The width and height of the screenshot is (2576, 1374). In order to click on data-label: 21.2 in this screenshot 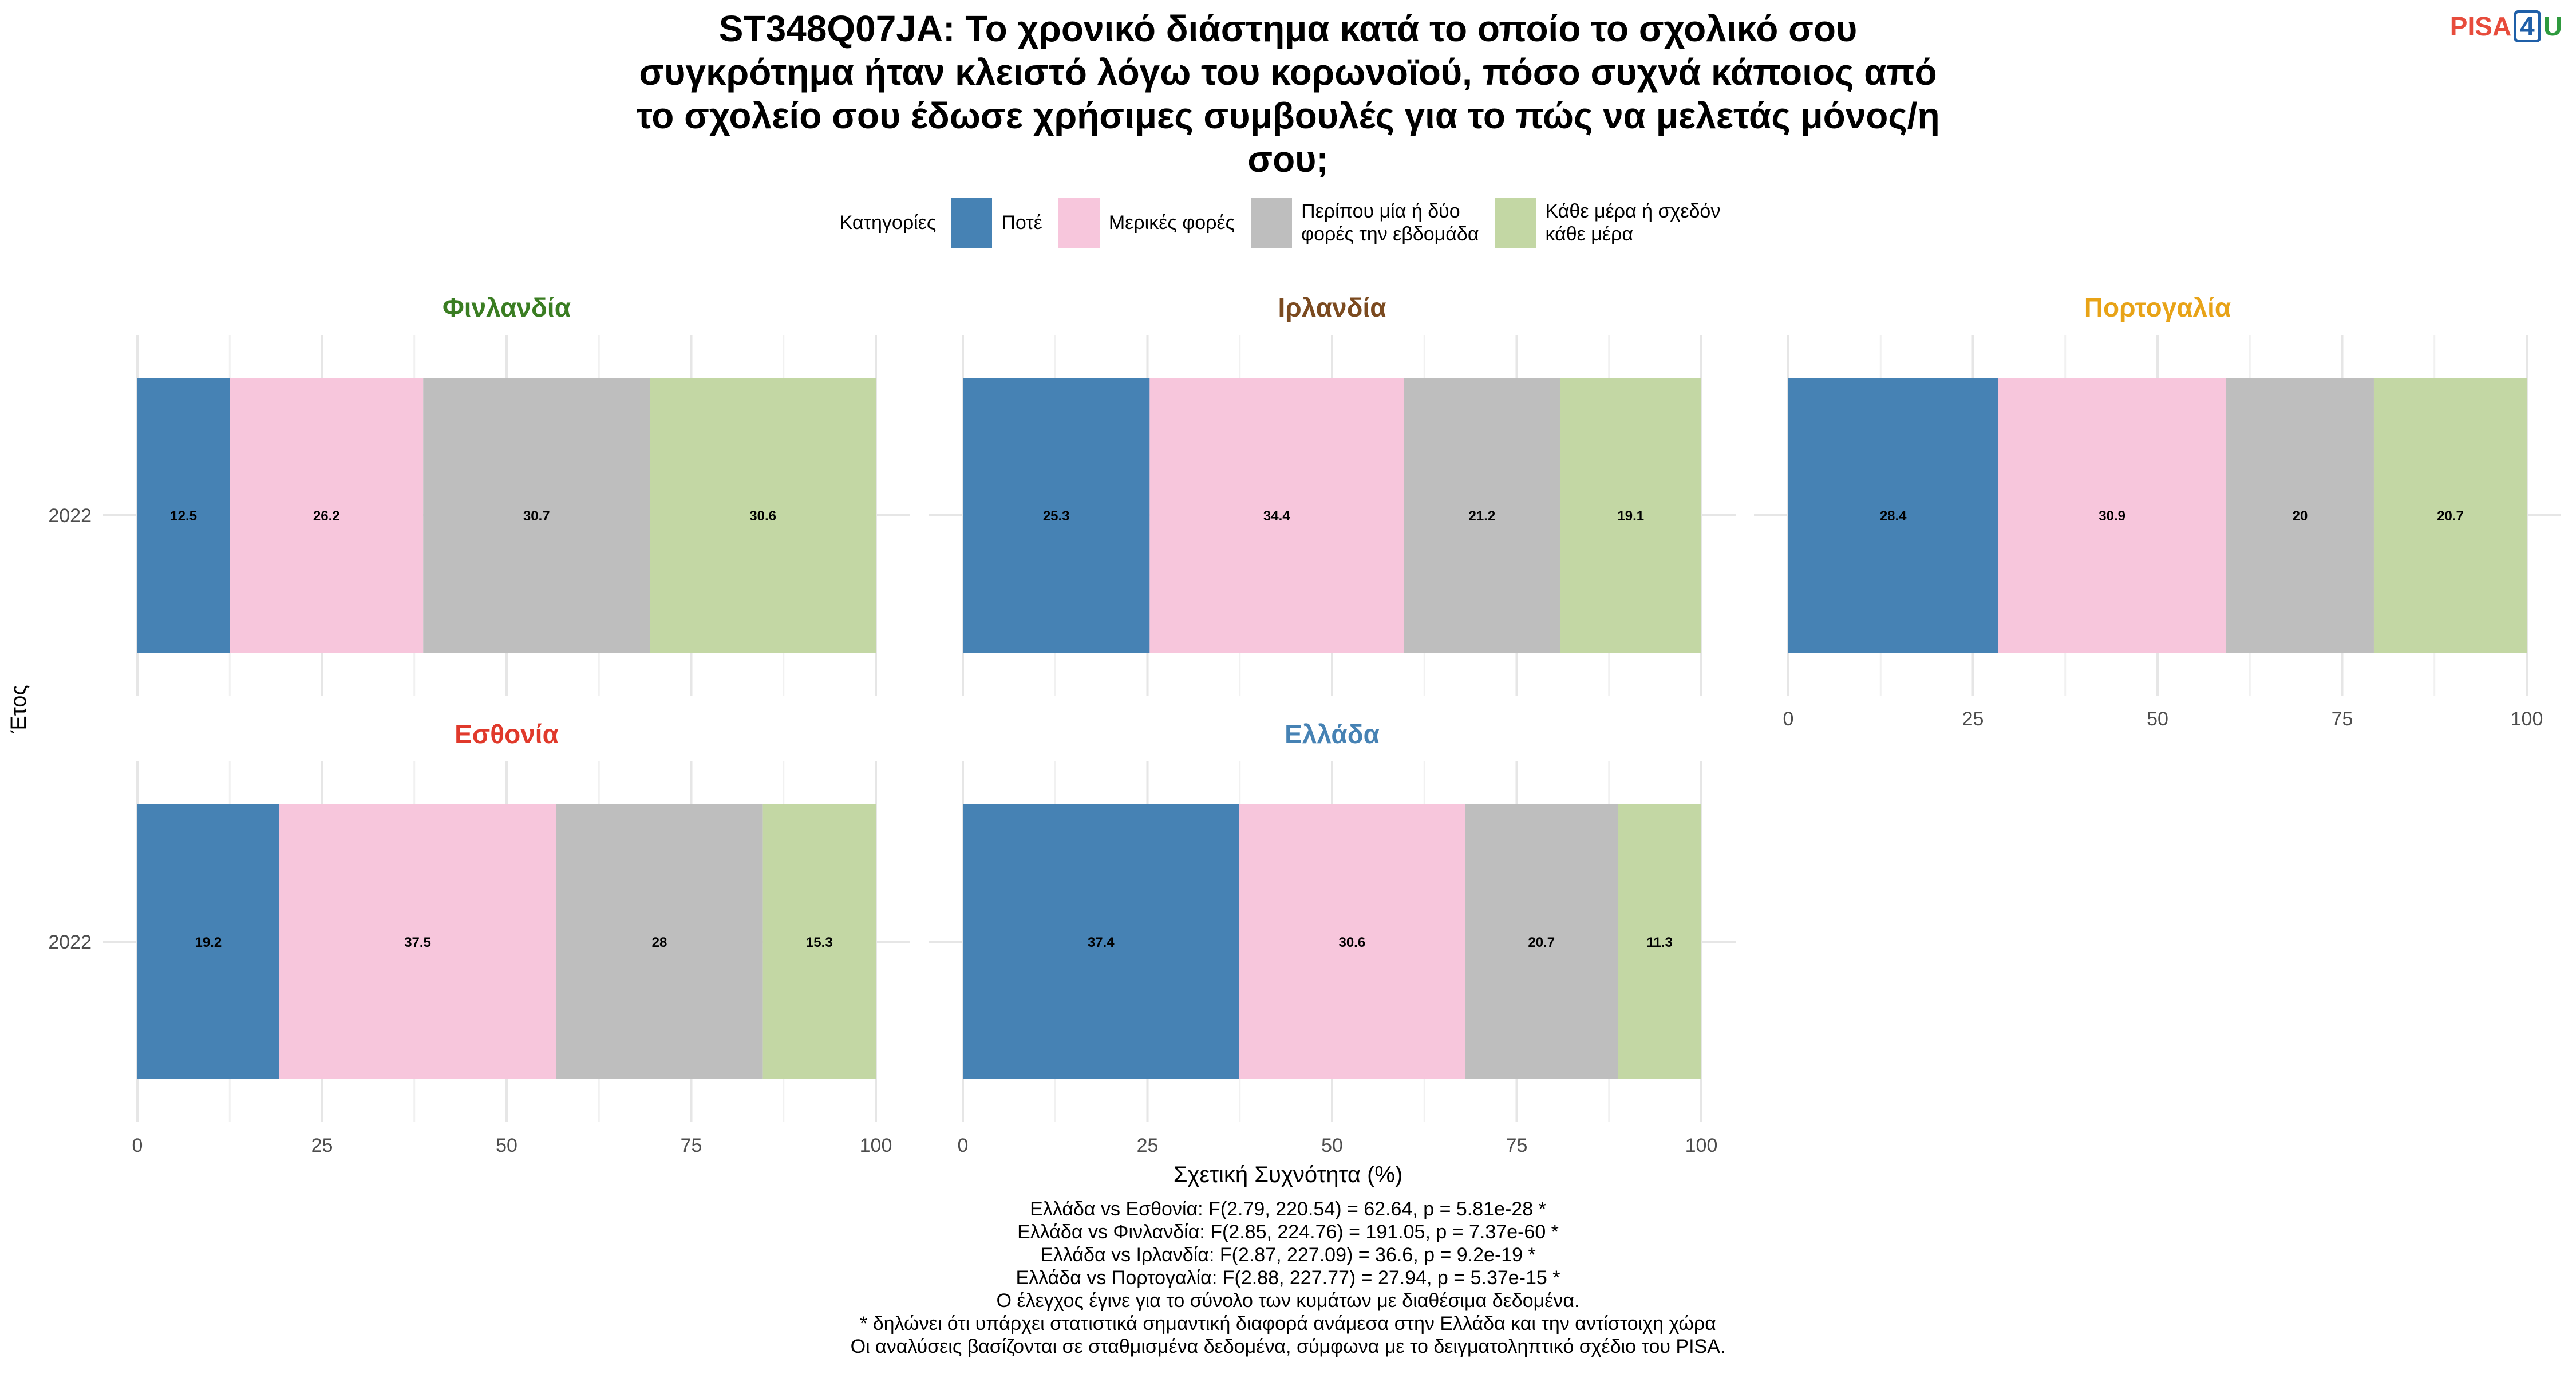, I will do `click(1482, 516)`.